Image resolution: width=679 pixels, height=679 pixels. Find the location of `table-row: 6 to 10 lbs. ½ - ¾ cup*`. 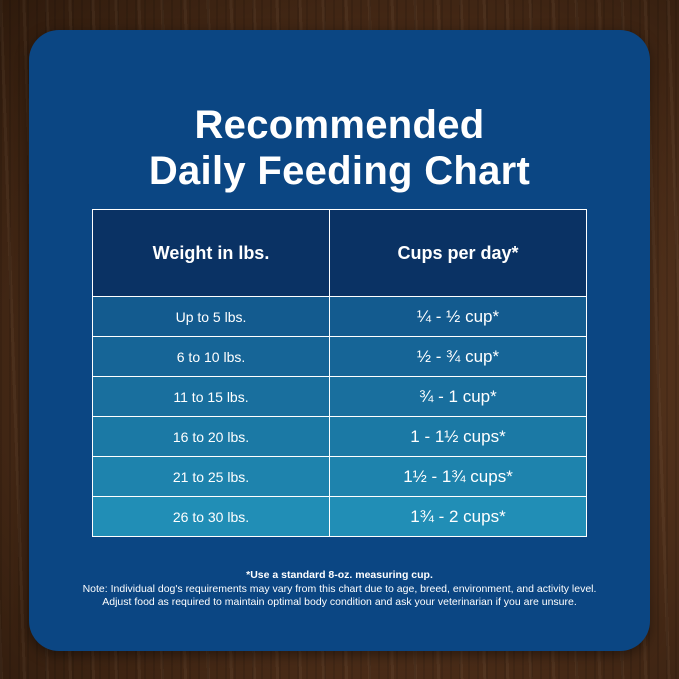

table-row: 6 to 10 lbs. ½ - ¾ cup* is located at coordinates (339, 356).